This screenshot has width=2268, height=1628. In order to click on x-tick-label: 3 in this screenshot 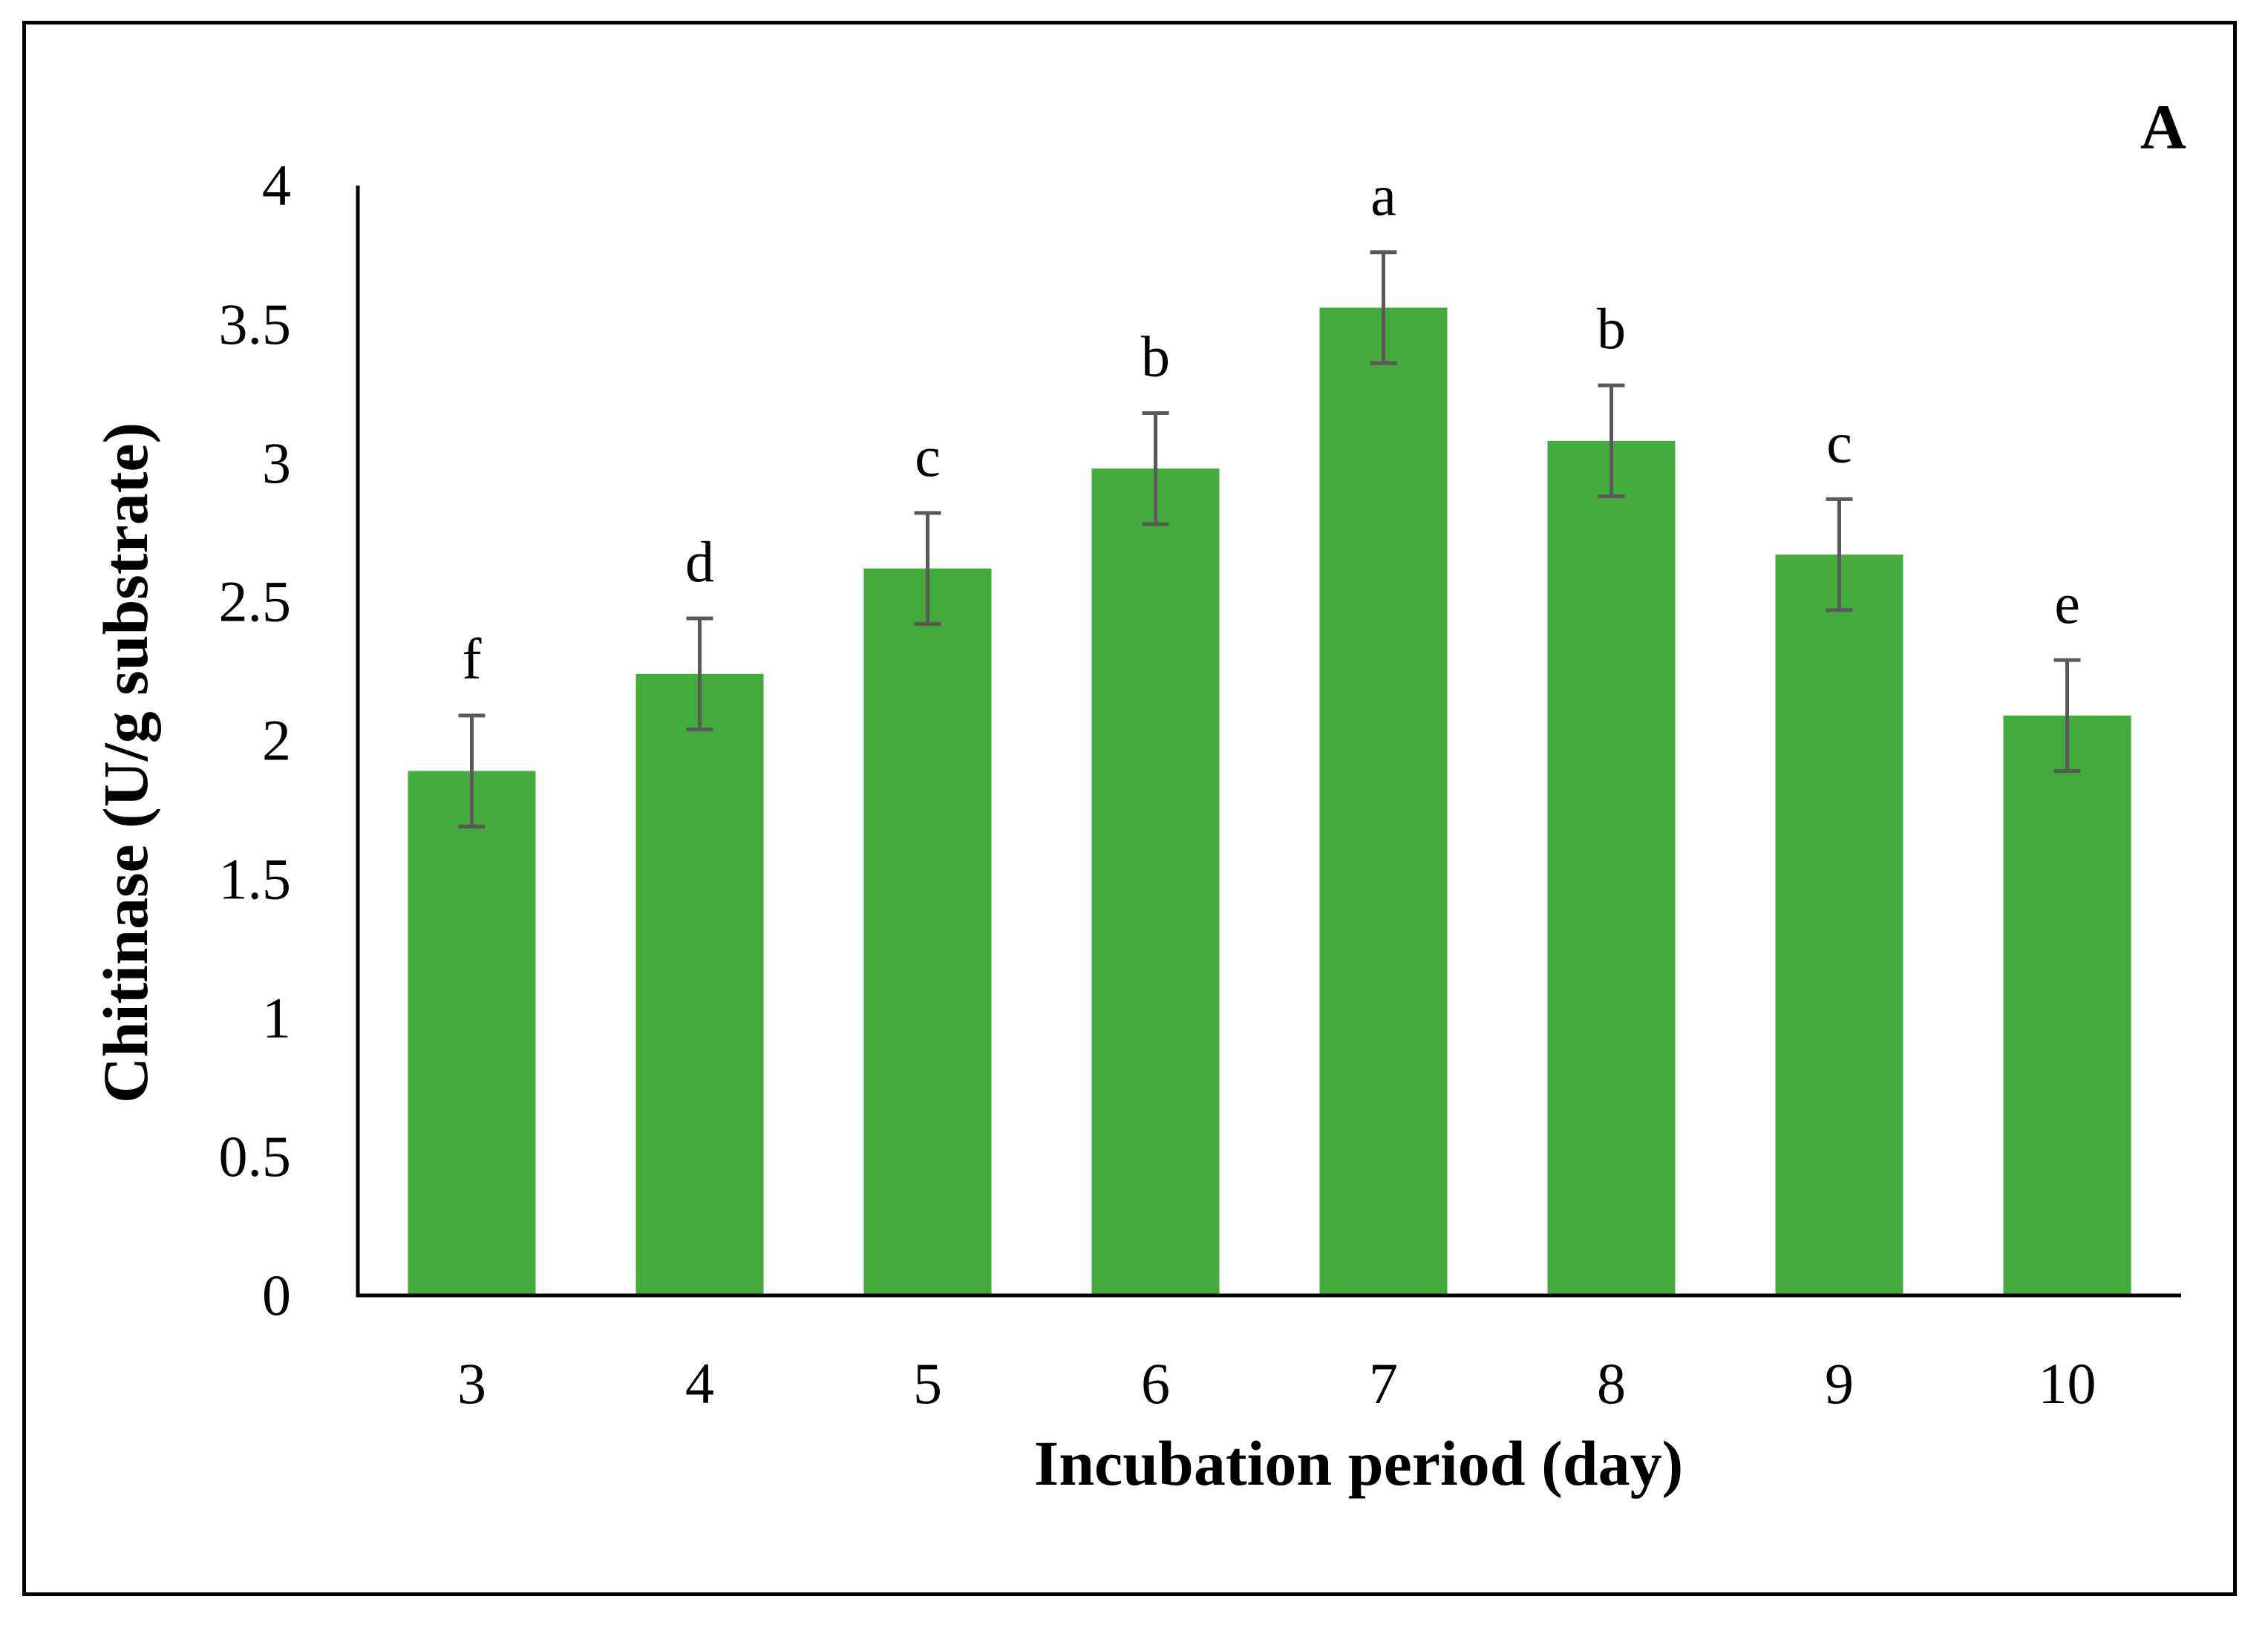, I will do `click(471, 1383)`.